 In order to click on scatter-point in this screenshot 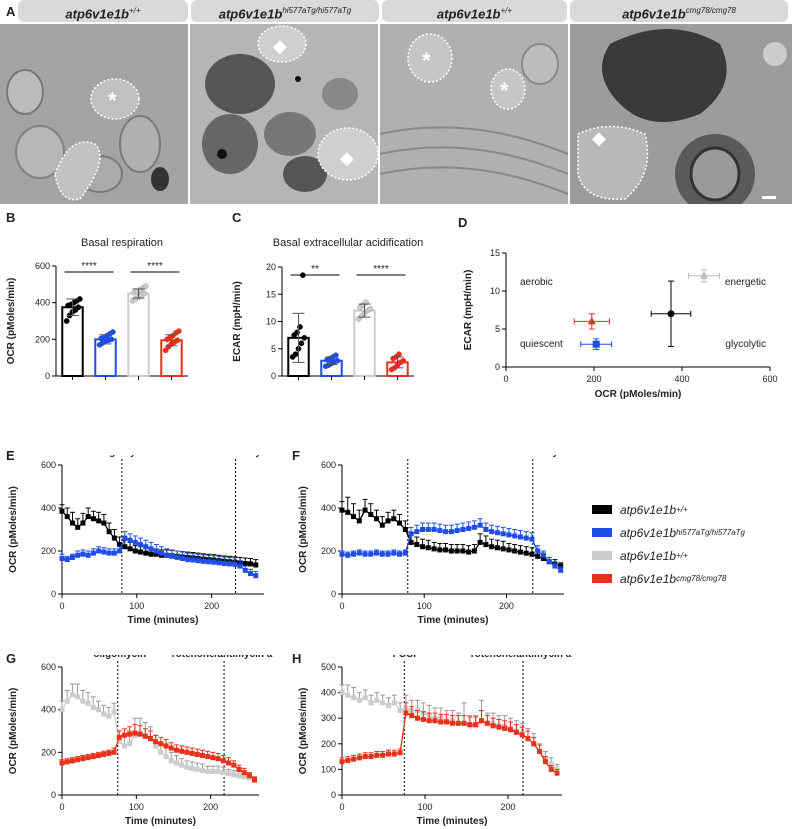, I will do `click(596, 344)`.